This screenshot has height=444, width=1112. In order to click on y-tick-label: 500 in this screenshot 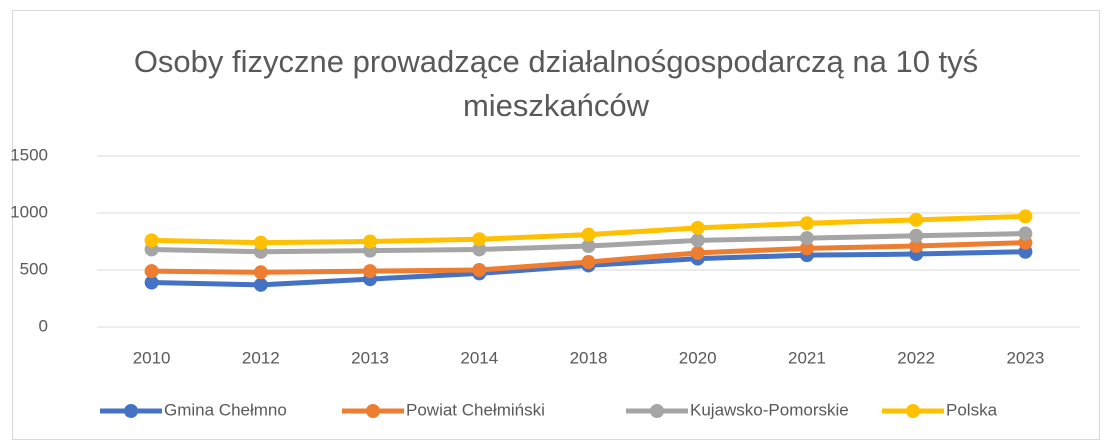, I will do `click(34, 268)`.